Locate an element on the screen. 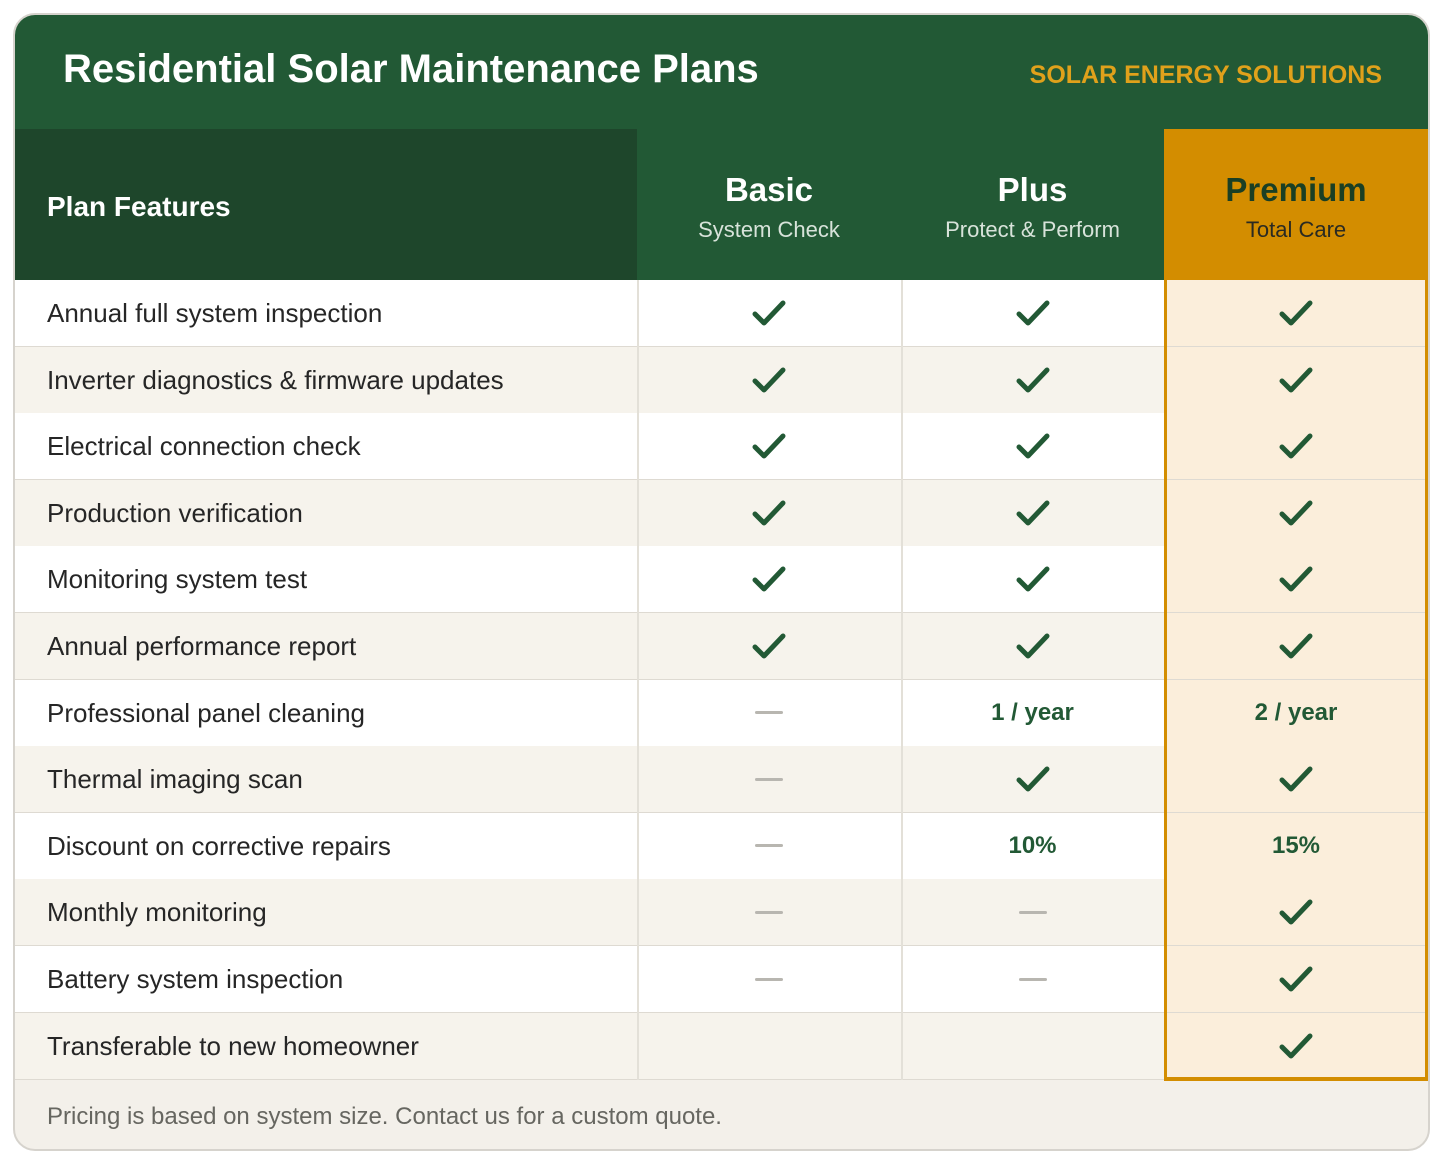 The width and height of the screenshot is (1441, 1162). feature-label: Electrical connection check is located at coordinates (204, 446).